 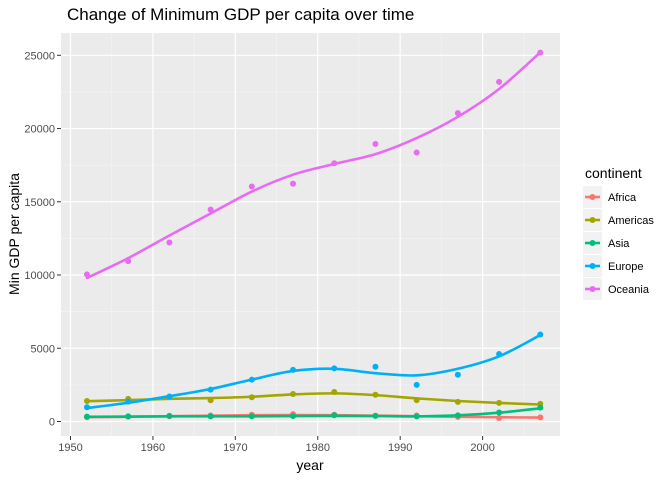 I want to click on x-tick-label: 1970, so click(x=235, y=448).